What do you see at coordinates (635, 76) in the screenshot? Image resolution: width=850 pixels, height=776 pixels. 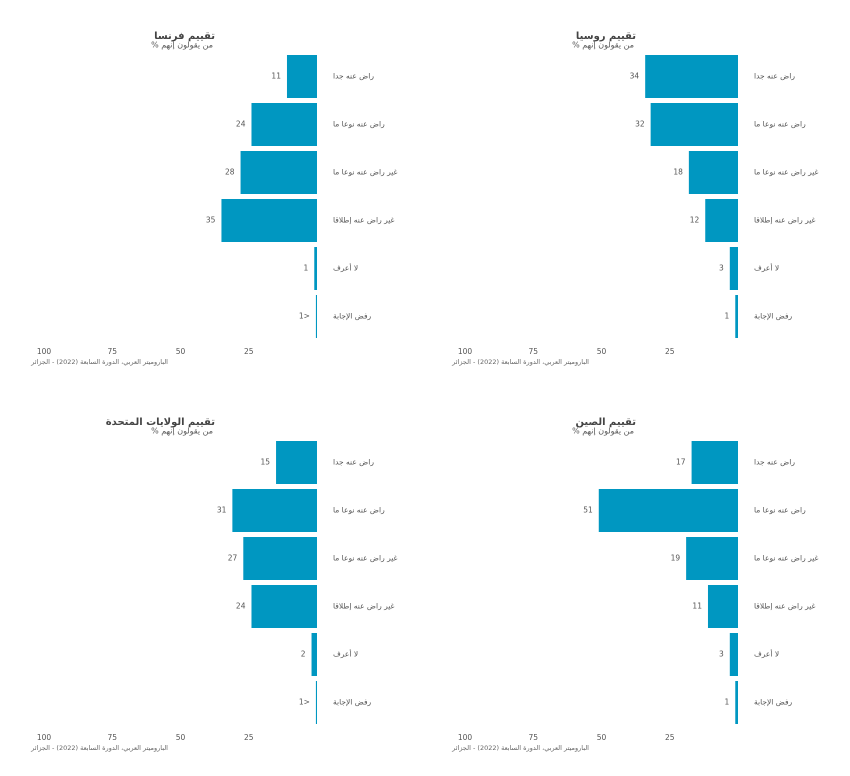 I see `value-label: 34` at bounding box center [635, 76].